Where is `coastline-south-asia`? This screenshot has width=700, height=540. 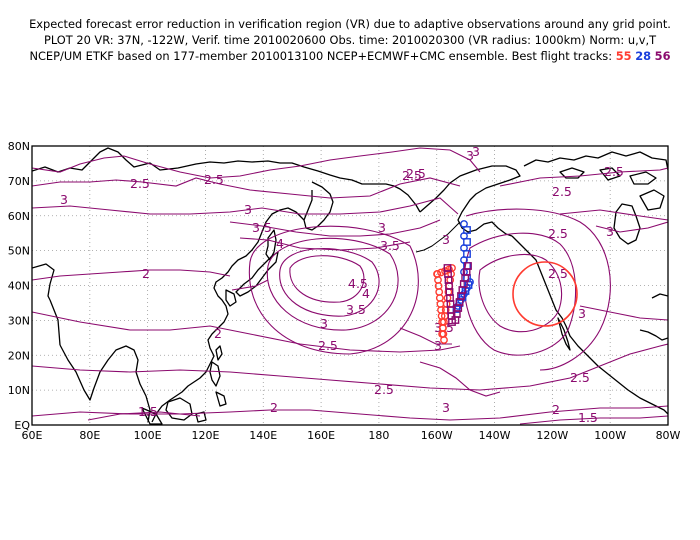 coastline-south-asia is located at coordinates (105, 383).